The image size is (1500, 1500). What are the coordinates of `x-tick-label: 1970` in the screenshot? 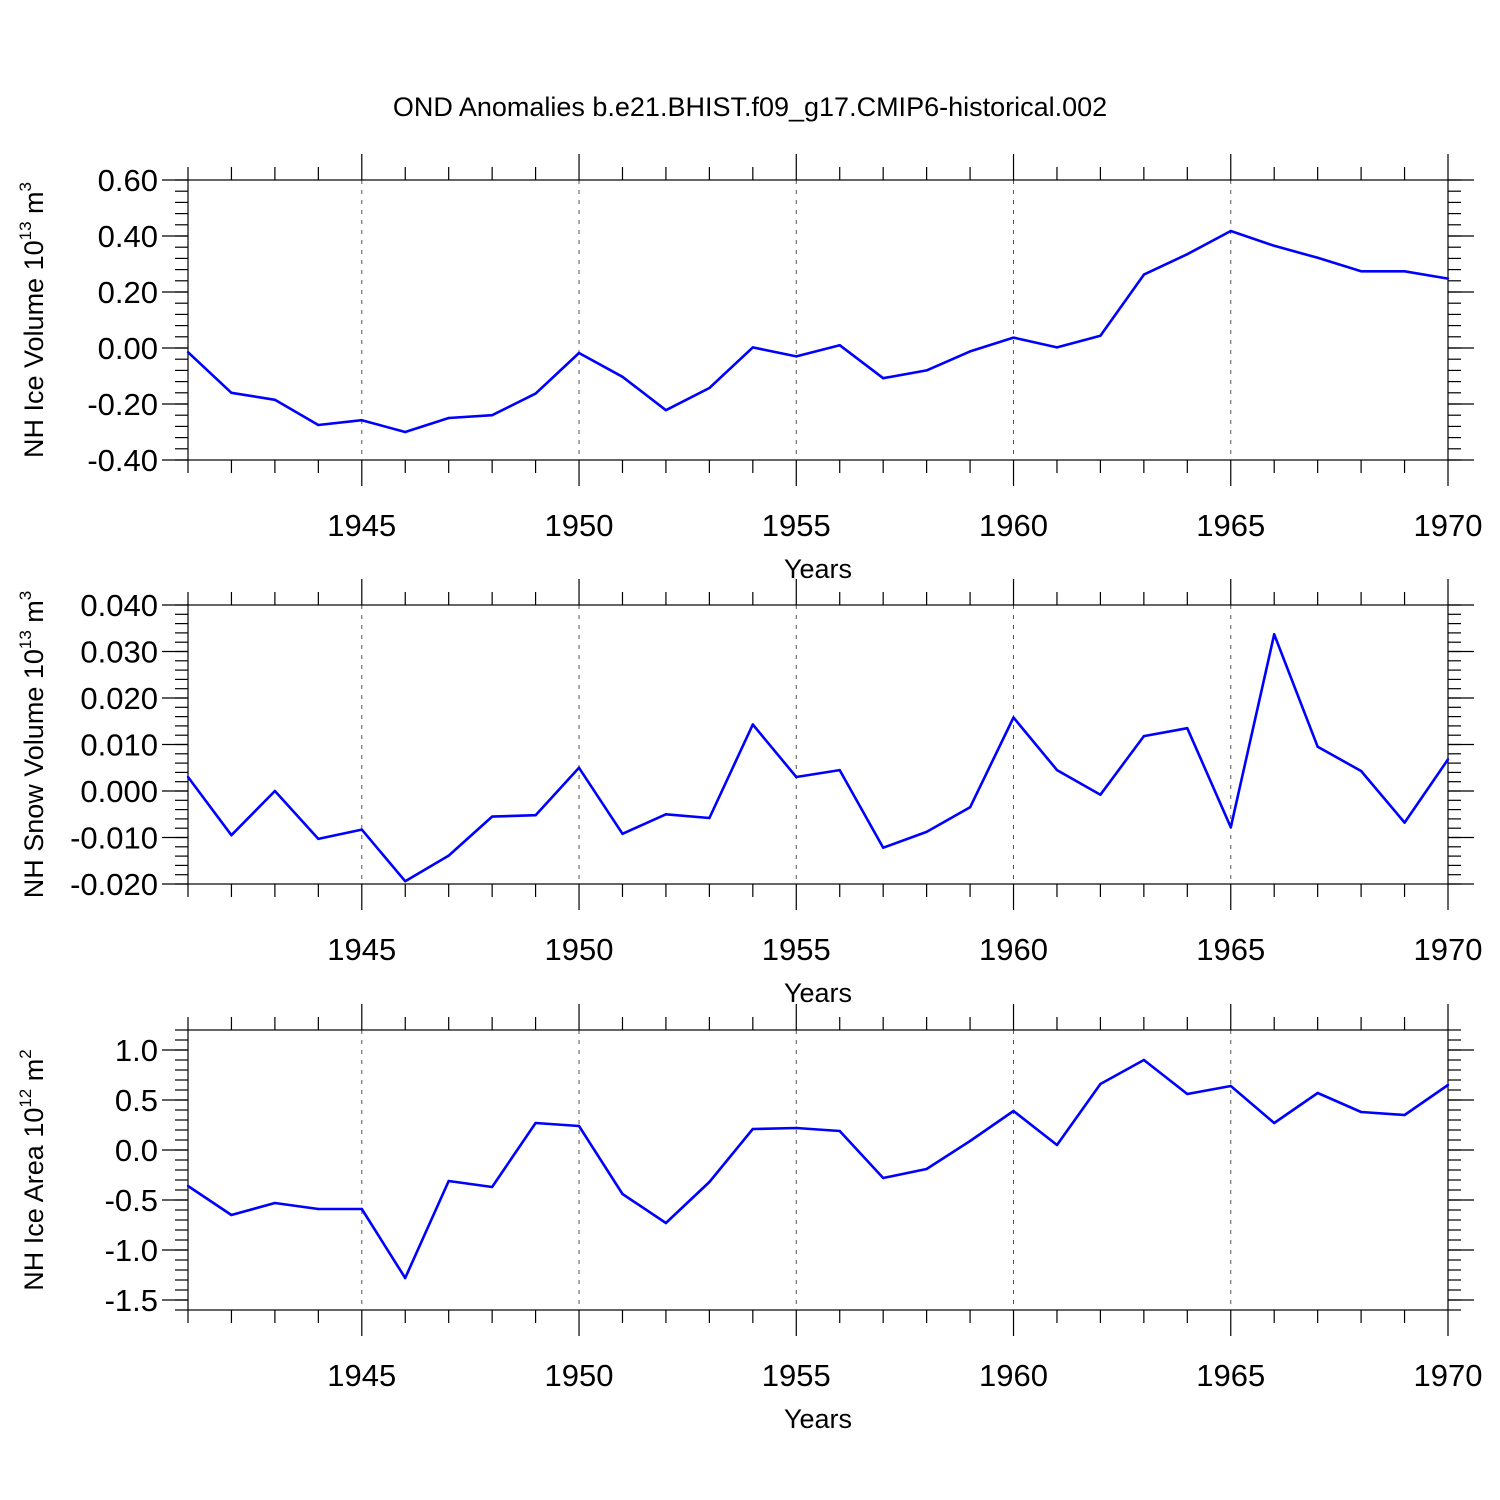 It's located at (1448, 525).